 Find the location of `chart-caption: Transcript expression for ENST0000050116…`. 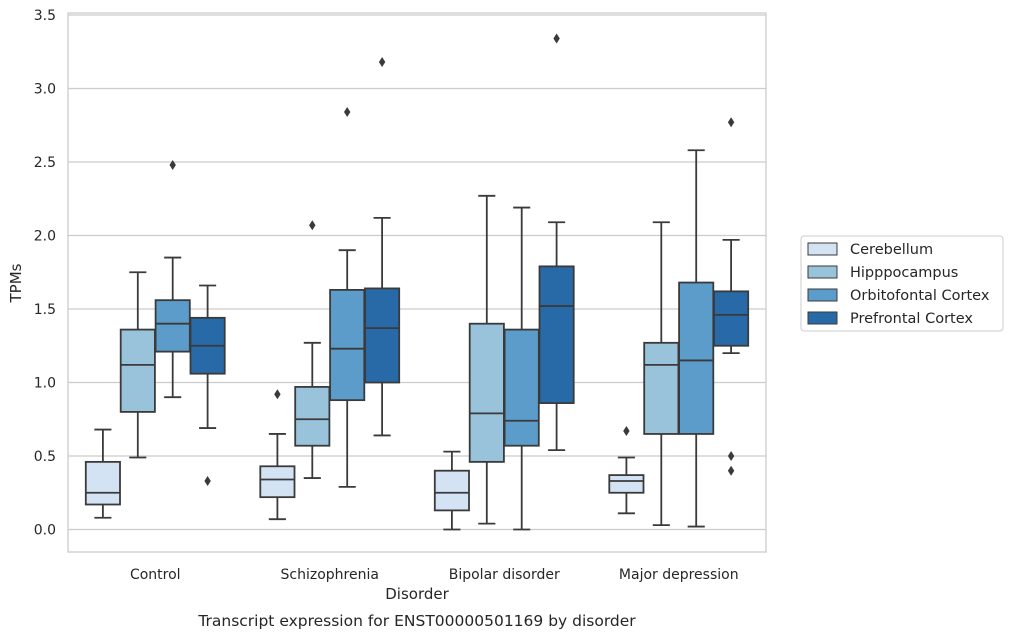

chart-caption: Transcript expression for ENST0000050116… is located at coordinates (416, 621).